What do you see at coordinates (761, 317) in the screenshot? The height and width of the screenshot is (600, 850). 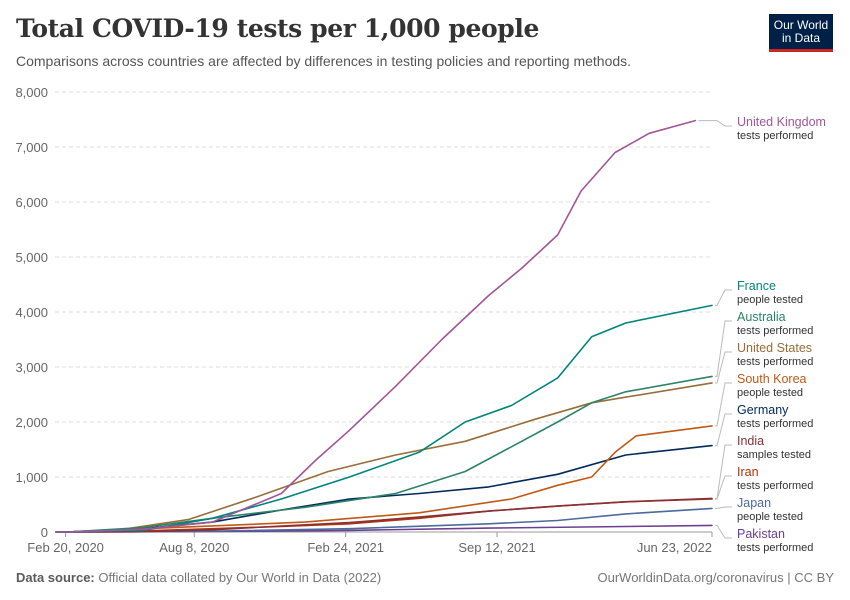 I see `series-label: Australia` at bounding box center [761, 317].